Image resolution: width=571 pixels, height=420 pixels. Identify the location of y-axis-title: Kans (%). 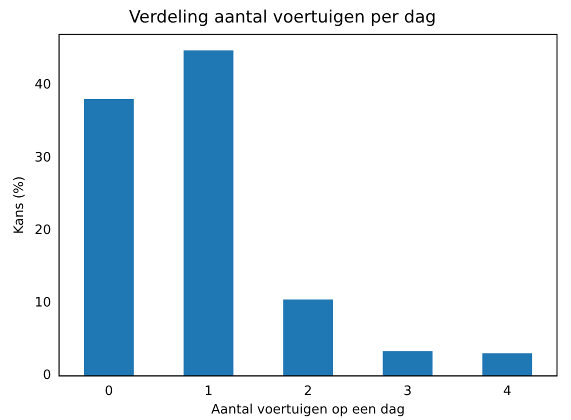
(20, 205).